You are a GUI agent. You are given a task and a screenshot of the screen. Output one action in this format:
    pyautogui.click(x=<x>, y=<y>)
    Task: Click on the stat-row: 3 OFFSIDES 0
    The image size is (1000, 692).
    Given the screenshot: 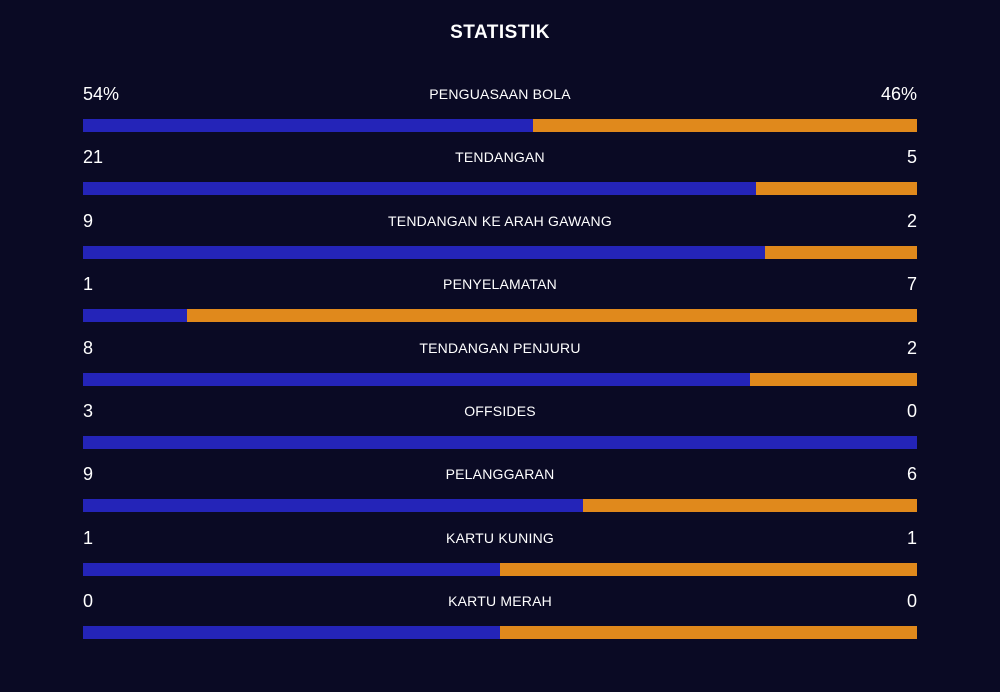 What is the action you would take?
    pyautogui.click(x=500, y=428)
    